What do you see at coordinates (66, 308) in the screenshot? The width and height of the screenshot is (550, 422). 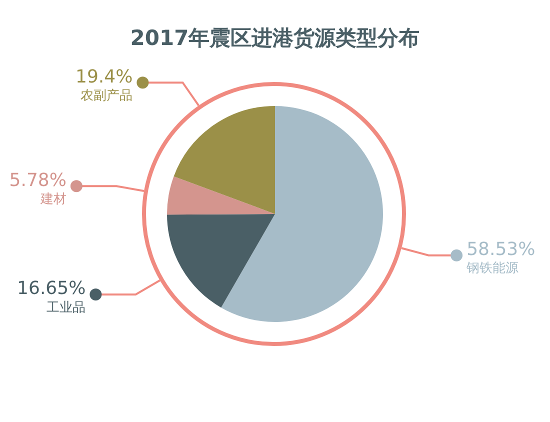 I see `legend-label: 工业品` at bounding box center [66, 308].